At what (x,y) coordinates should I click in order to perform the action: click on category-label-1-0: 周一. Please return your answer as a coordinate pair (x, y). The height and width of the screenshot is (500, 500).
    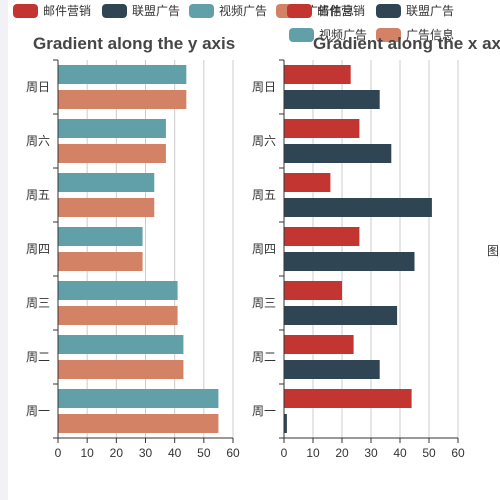
    Looking at the image, I should click on (264, 411).